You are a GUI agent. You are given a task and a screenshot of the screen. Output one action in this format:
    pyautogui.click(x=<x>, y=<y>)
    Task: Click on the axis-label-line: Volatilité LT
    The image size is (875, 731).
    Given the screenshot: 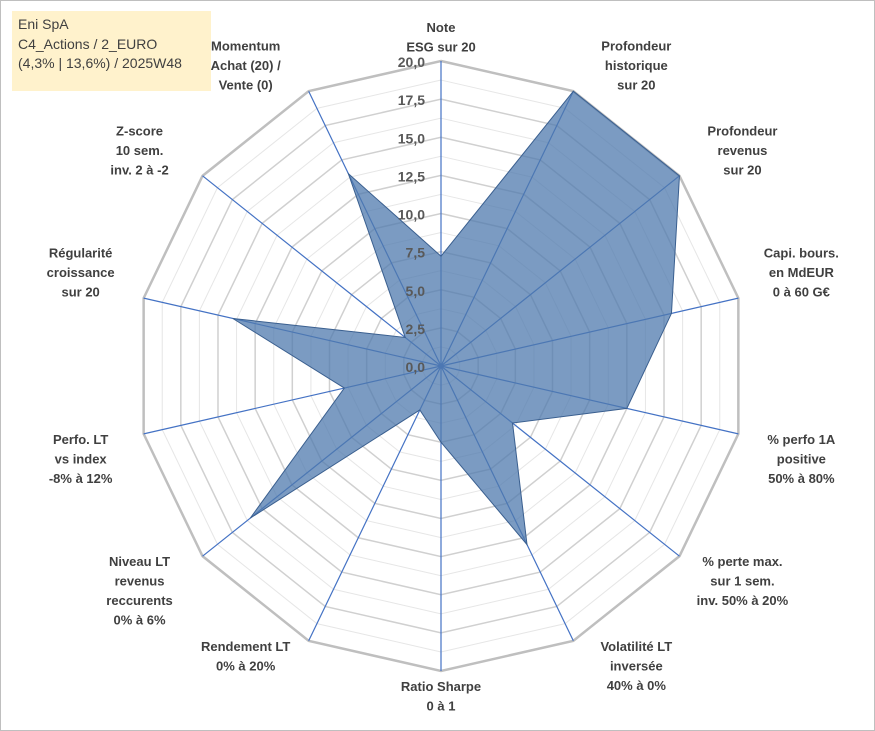 What is the action you would take?
    pyautogui.click(x=636, y=646)
    